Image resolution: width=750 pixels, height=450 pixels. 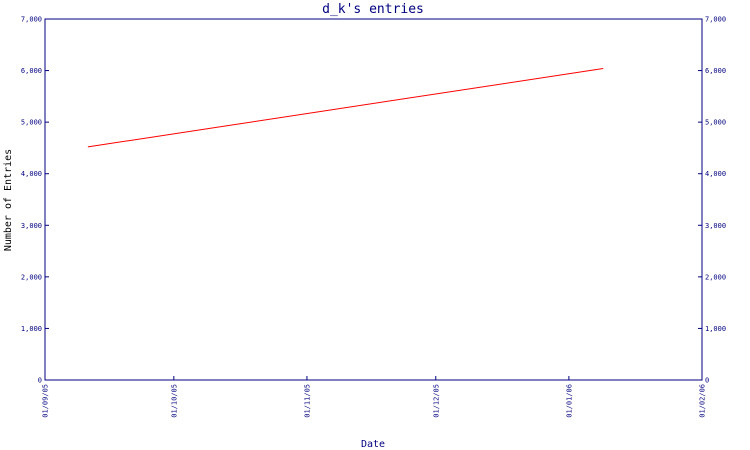 I want to click on x-tick-label: 01/01/06, so click(x=569, y=401).